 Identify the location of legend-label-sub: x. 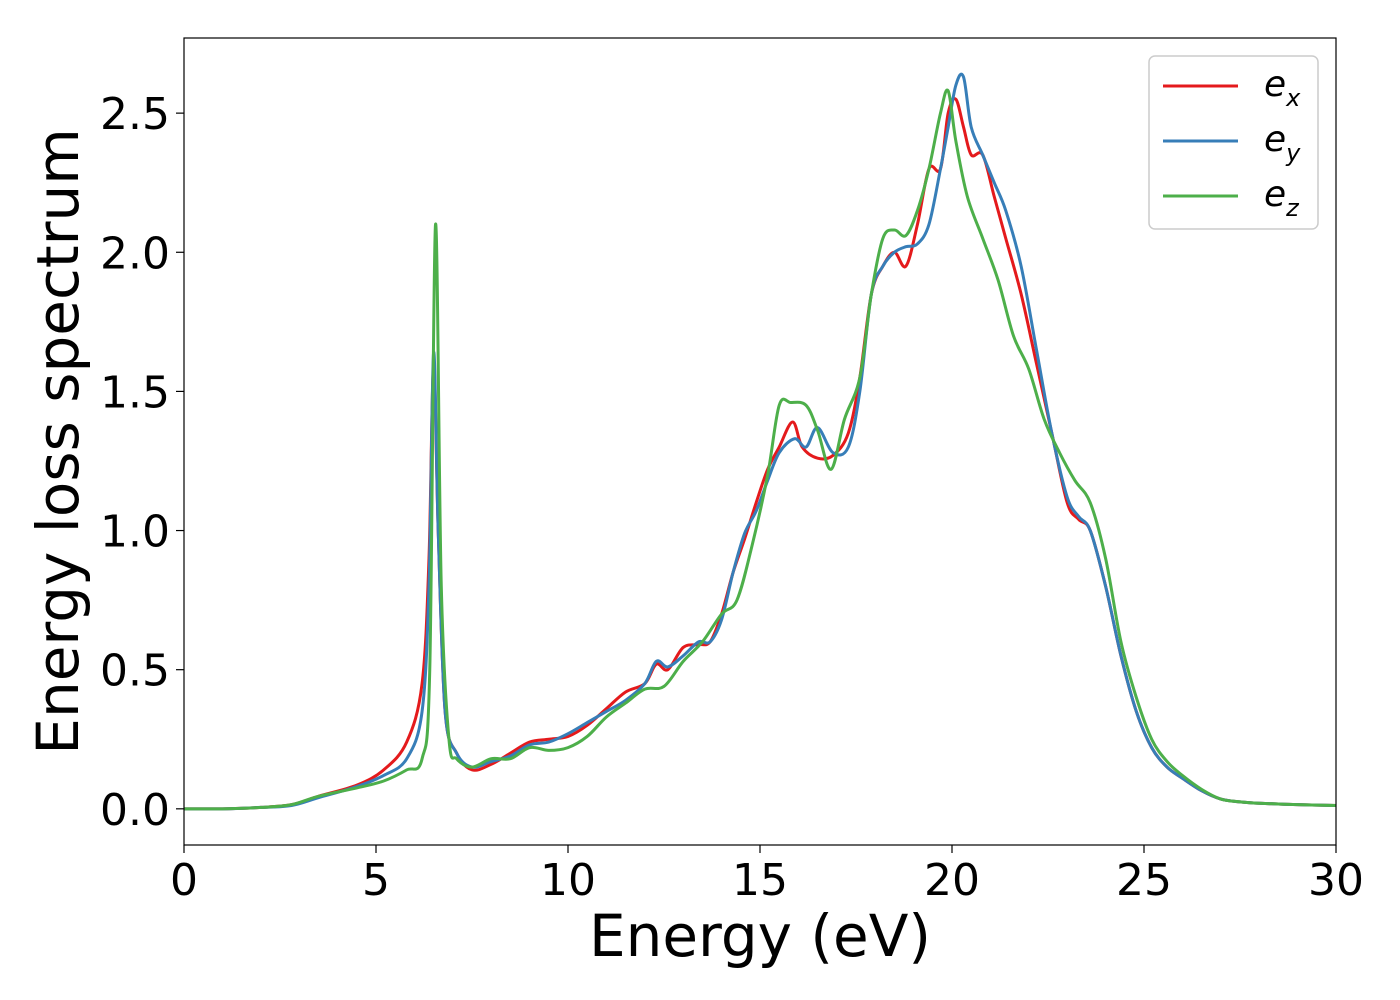
(1293, 98).